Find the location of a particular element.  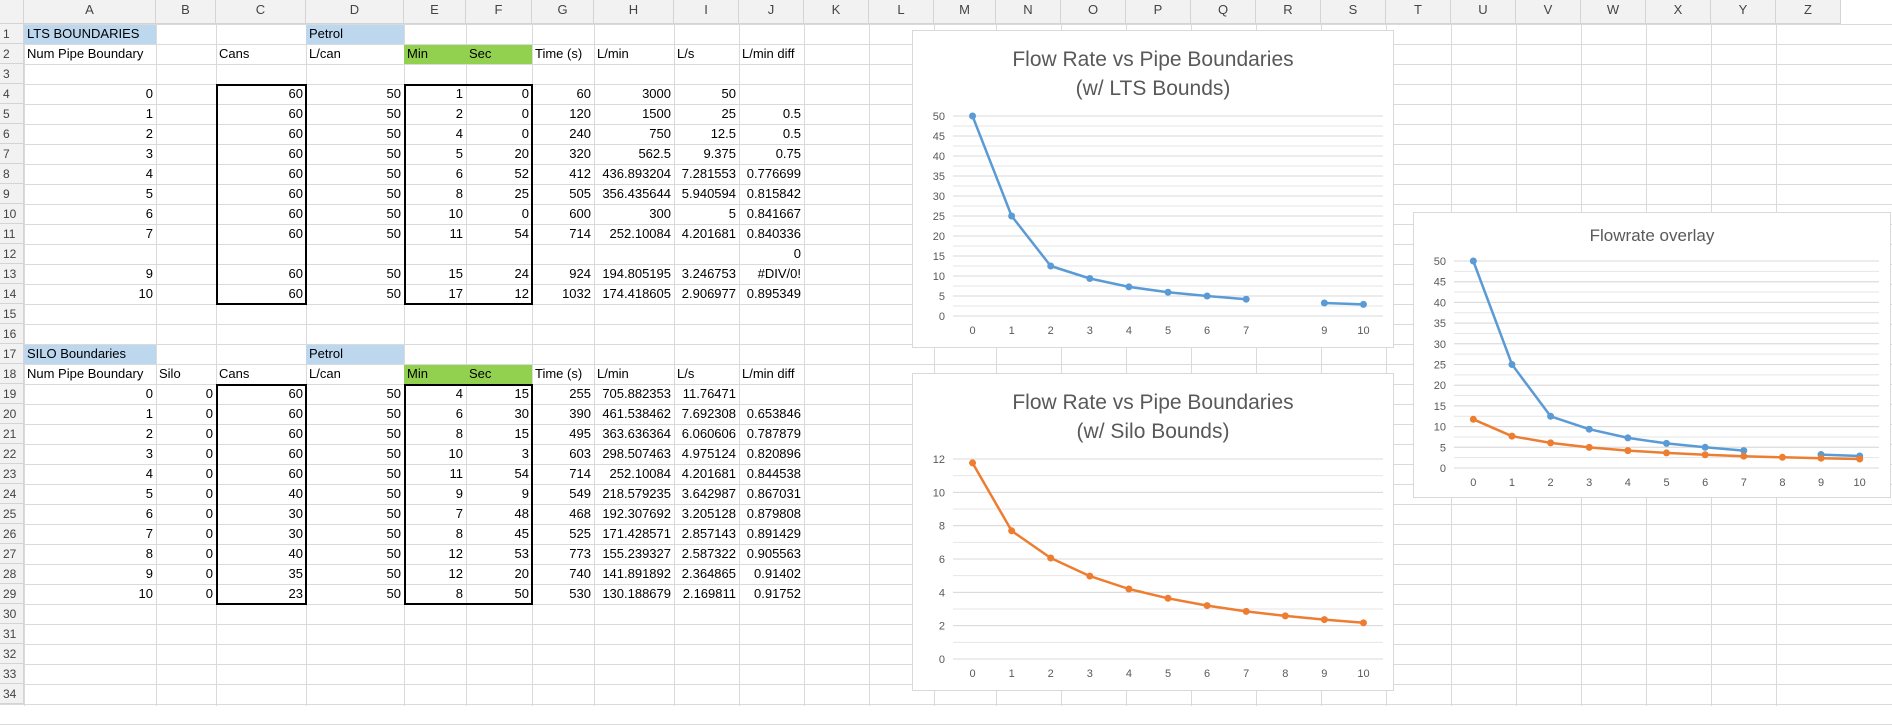

column-header: Y is located at coordinates (1743, 12).